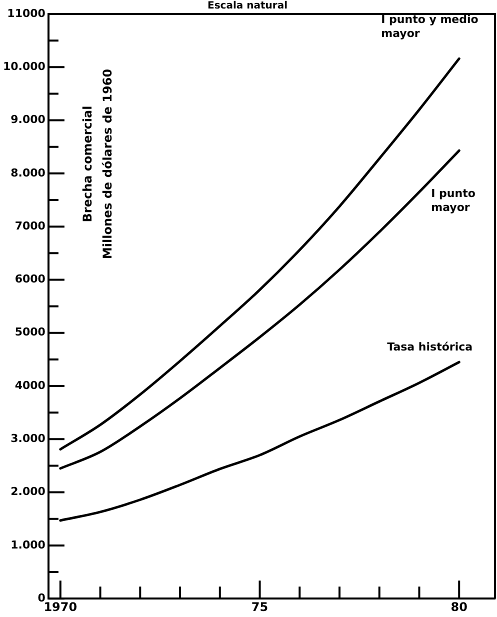 This screenshot has width=497, height=617. Describe the element at coordinates (61, 607) in the screenshot. I see `x-tick-label: 1970` at that location.